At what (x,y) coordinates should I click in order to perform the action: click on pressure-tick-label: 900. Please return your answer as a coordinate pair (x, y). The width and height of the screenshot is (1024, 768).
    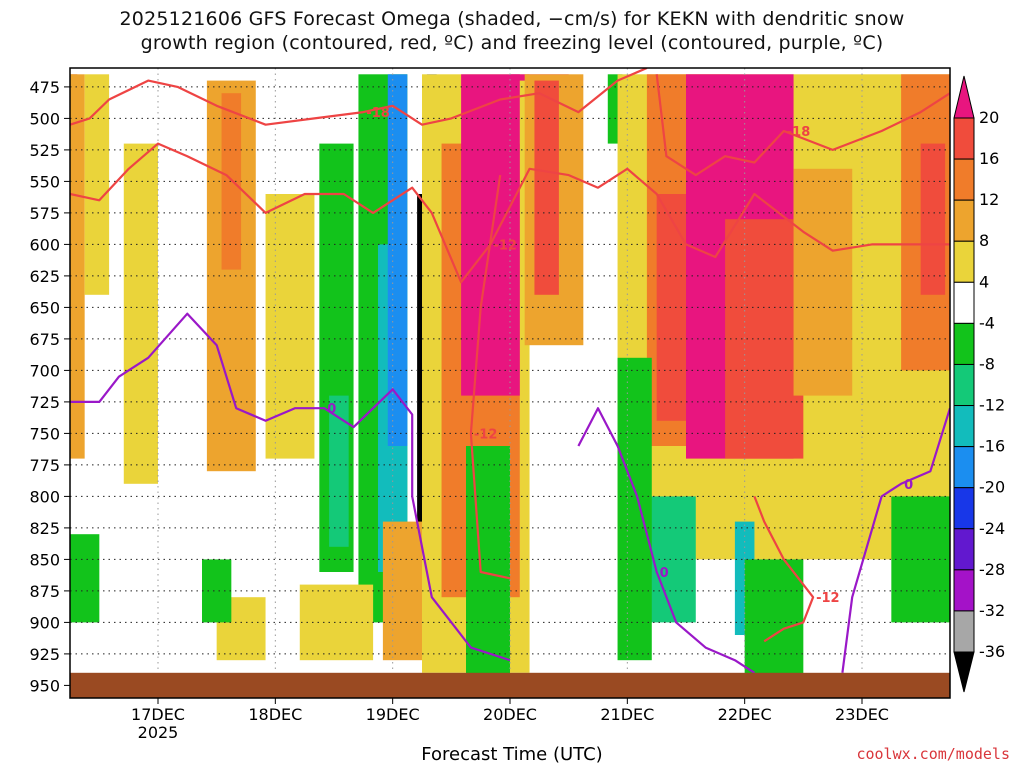
    Looking at the image, I should click on (44, 622).